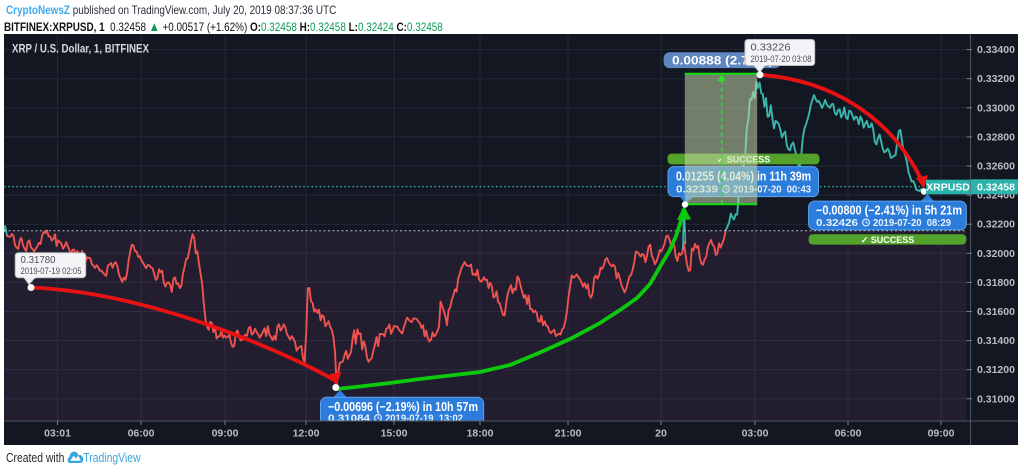 Image resolution: width=1024 pixels, height=473 pixels. What do you see at coordinates (306, 434) in the screenshot?
I see `svg-text: 12:00` at bounding box center [306, 434].